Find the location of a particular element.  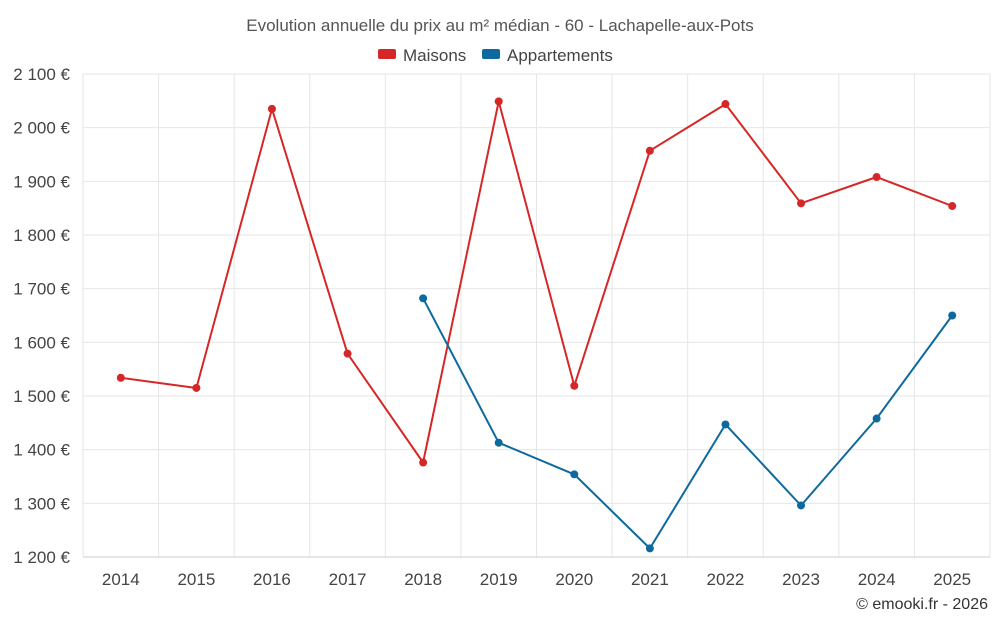

y-tick-label: 2 100 € is located at coordinates (41, 74).